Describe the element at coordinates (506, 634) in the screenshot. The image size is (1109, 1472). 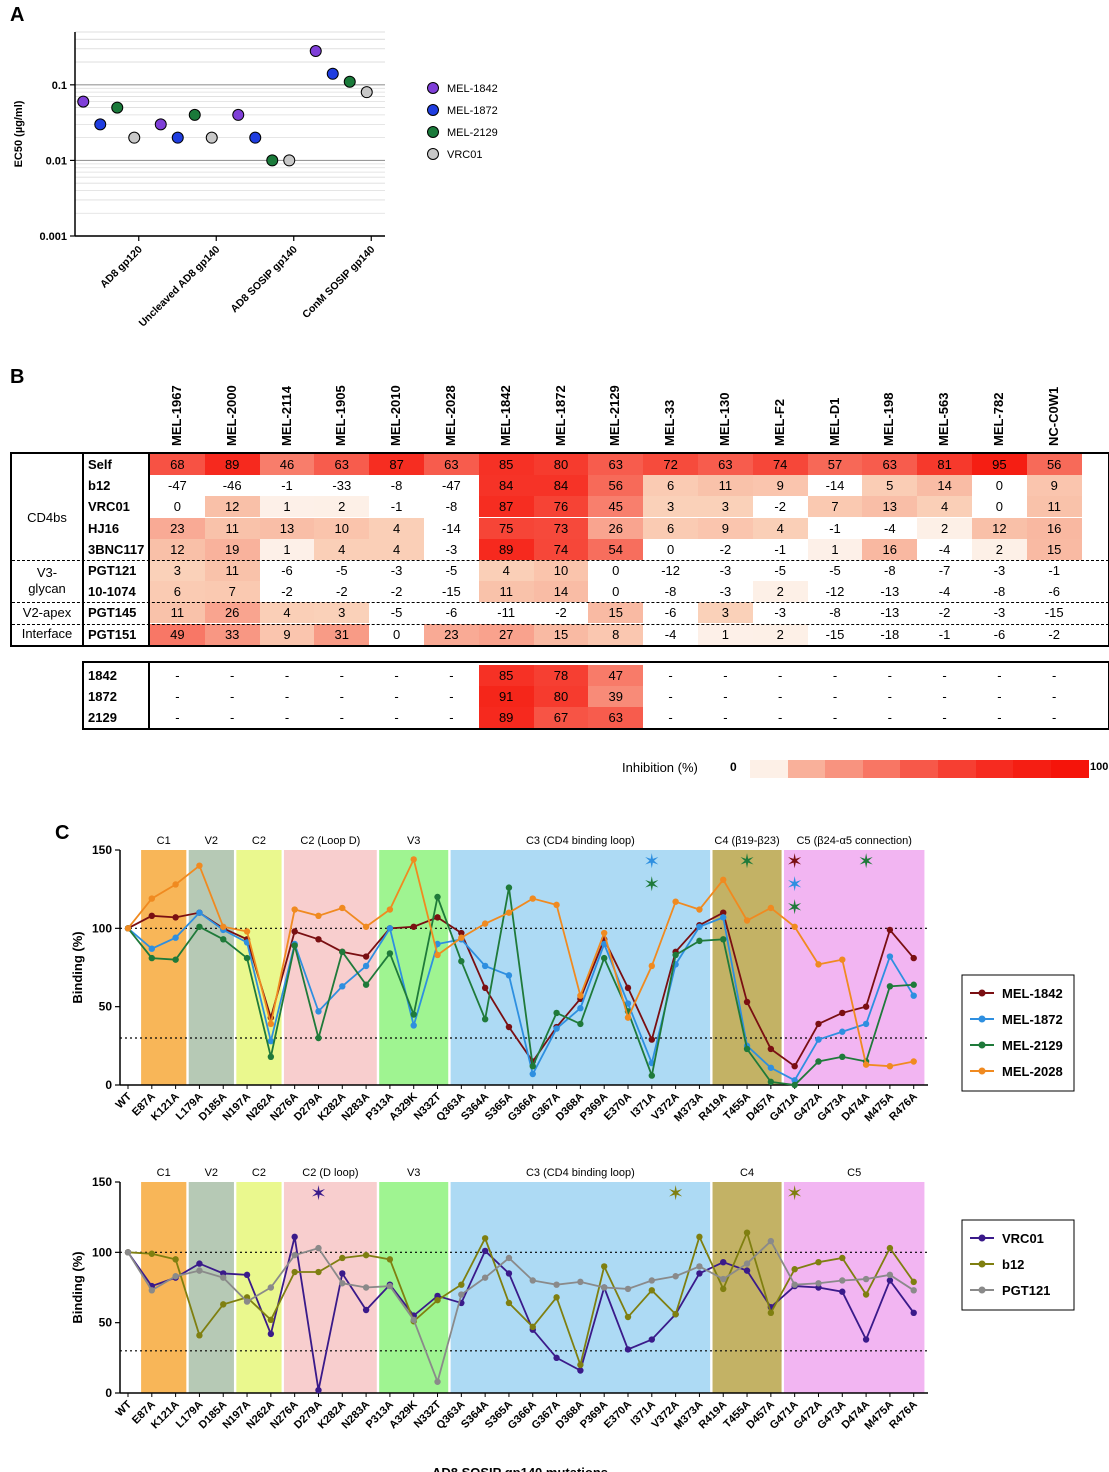
I see `heatmap-cell: 27` at that location.